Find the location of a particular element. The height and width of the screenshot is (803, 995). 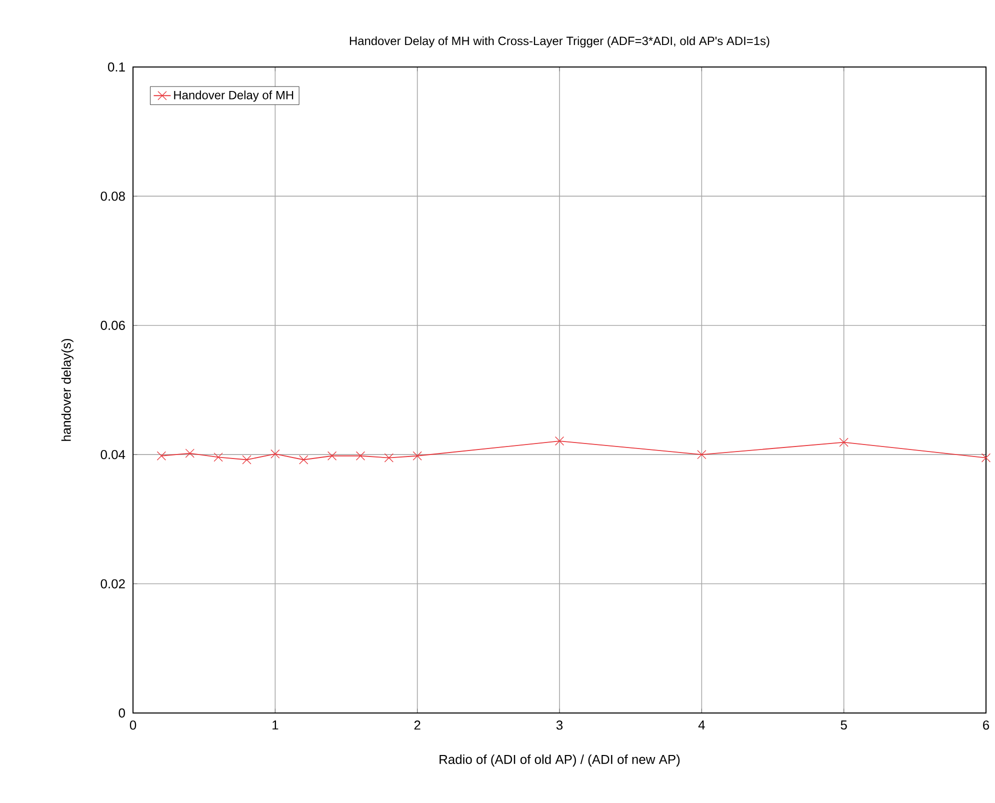

y-tick-label: 0.1 is located at coordinates (116, 67).